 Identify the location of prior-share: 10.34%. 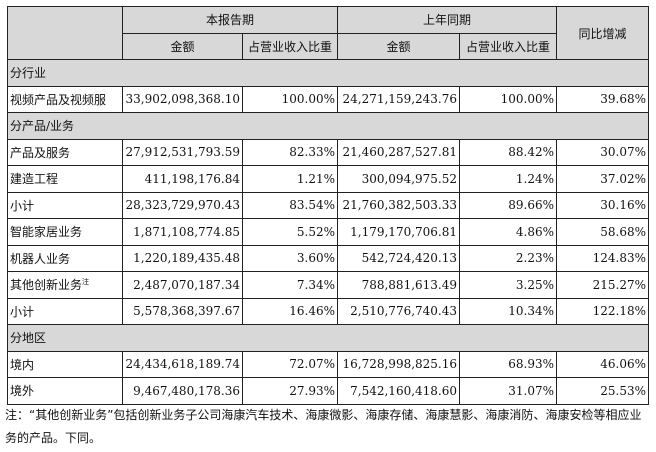
(508, 311).